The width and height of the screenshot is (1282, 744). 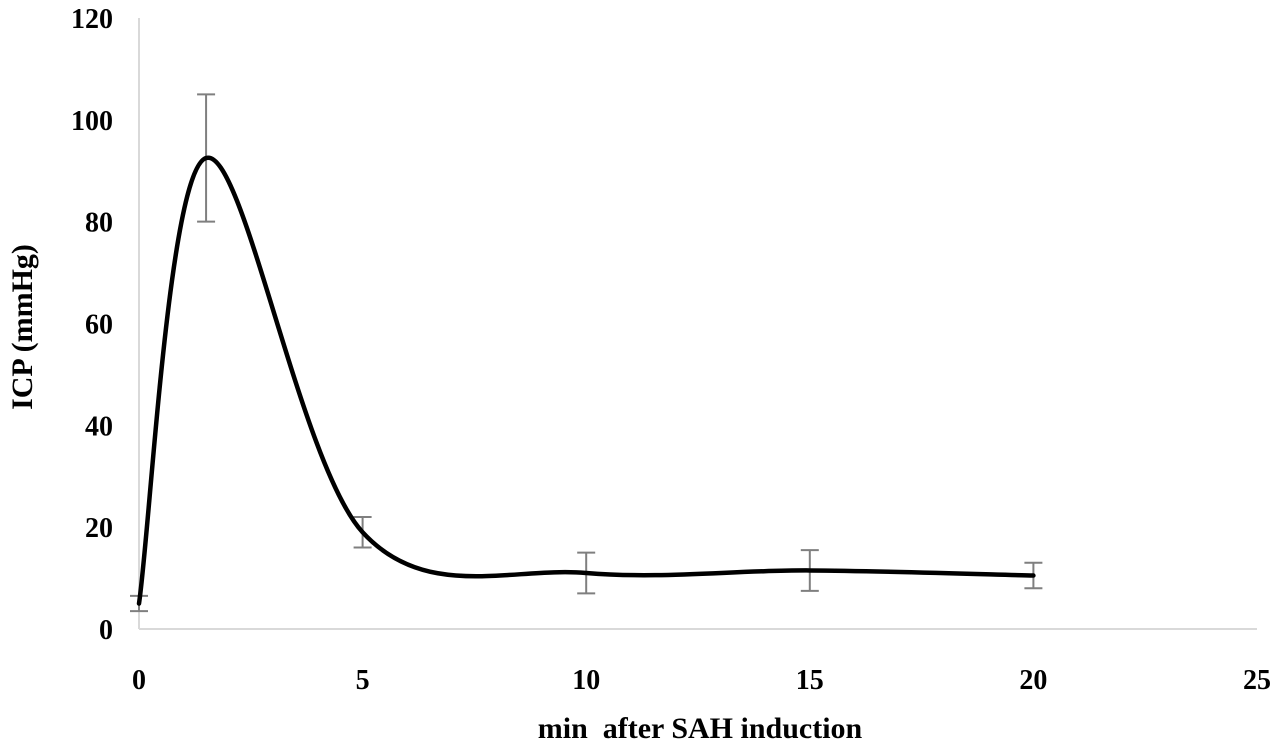 What do you see at coordinates (92, 19) in the screenshot?
I see `y-tick-label: 120` at bounding box center [92, 19].